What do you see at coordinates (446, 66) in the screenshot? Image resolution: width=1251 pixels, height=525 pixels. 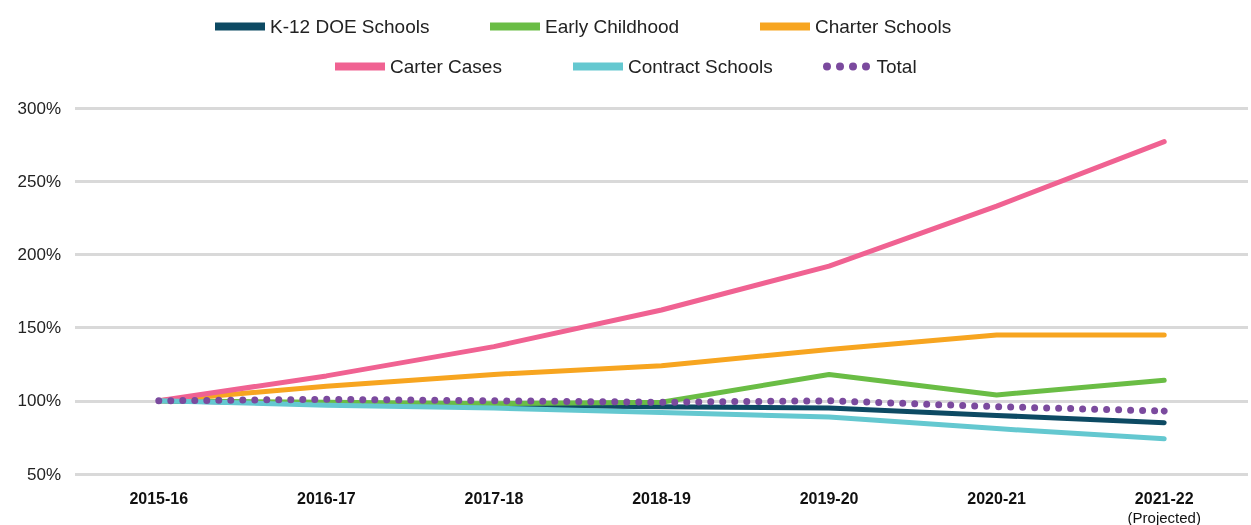 I see `legend-label: Carter Cases` at bounding box center [446, 66].